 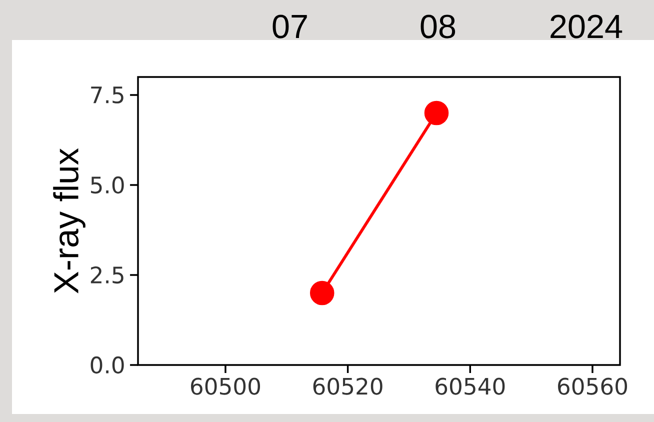 I want to click on x-tick-label: 60540, so click(x=470, y=386).